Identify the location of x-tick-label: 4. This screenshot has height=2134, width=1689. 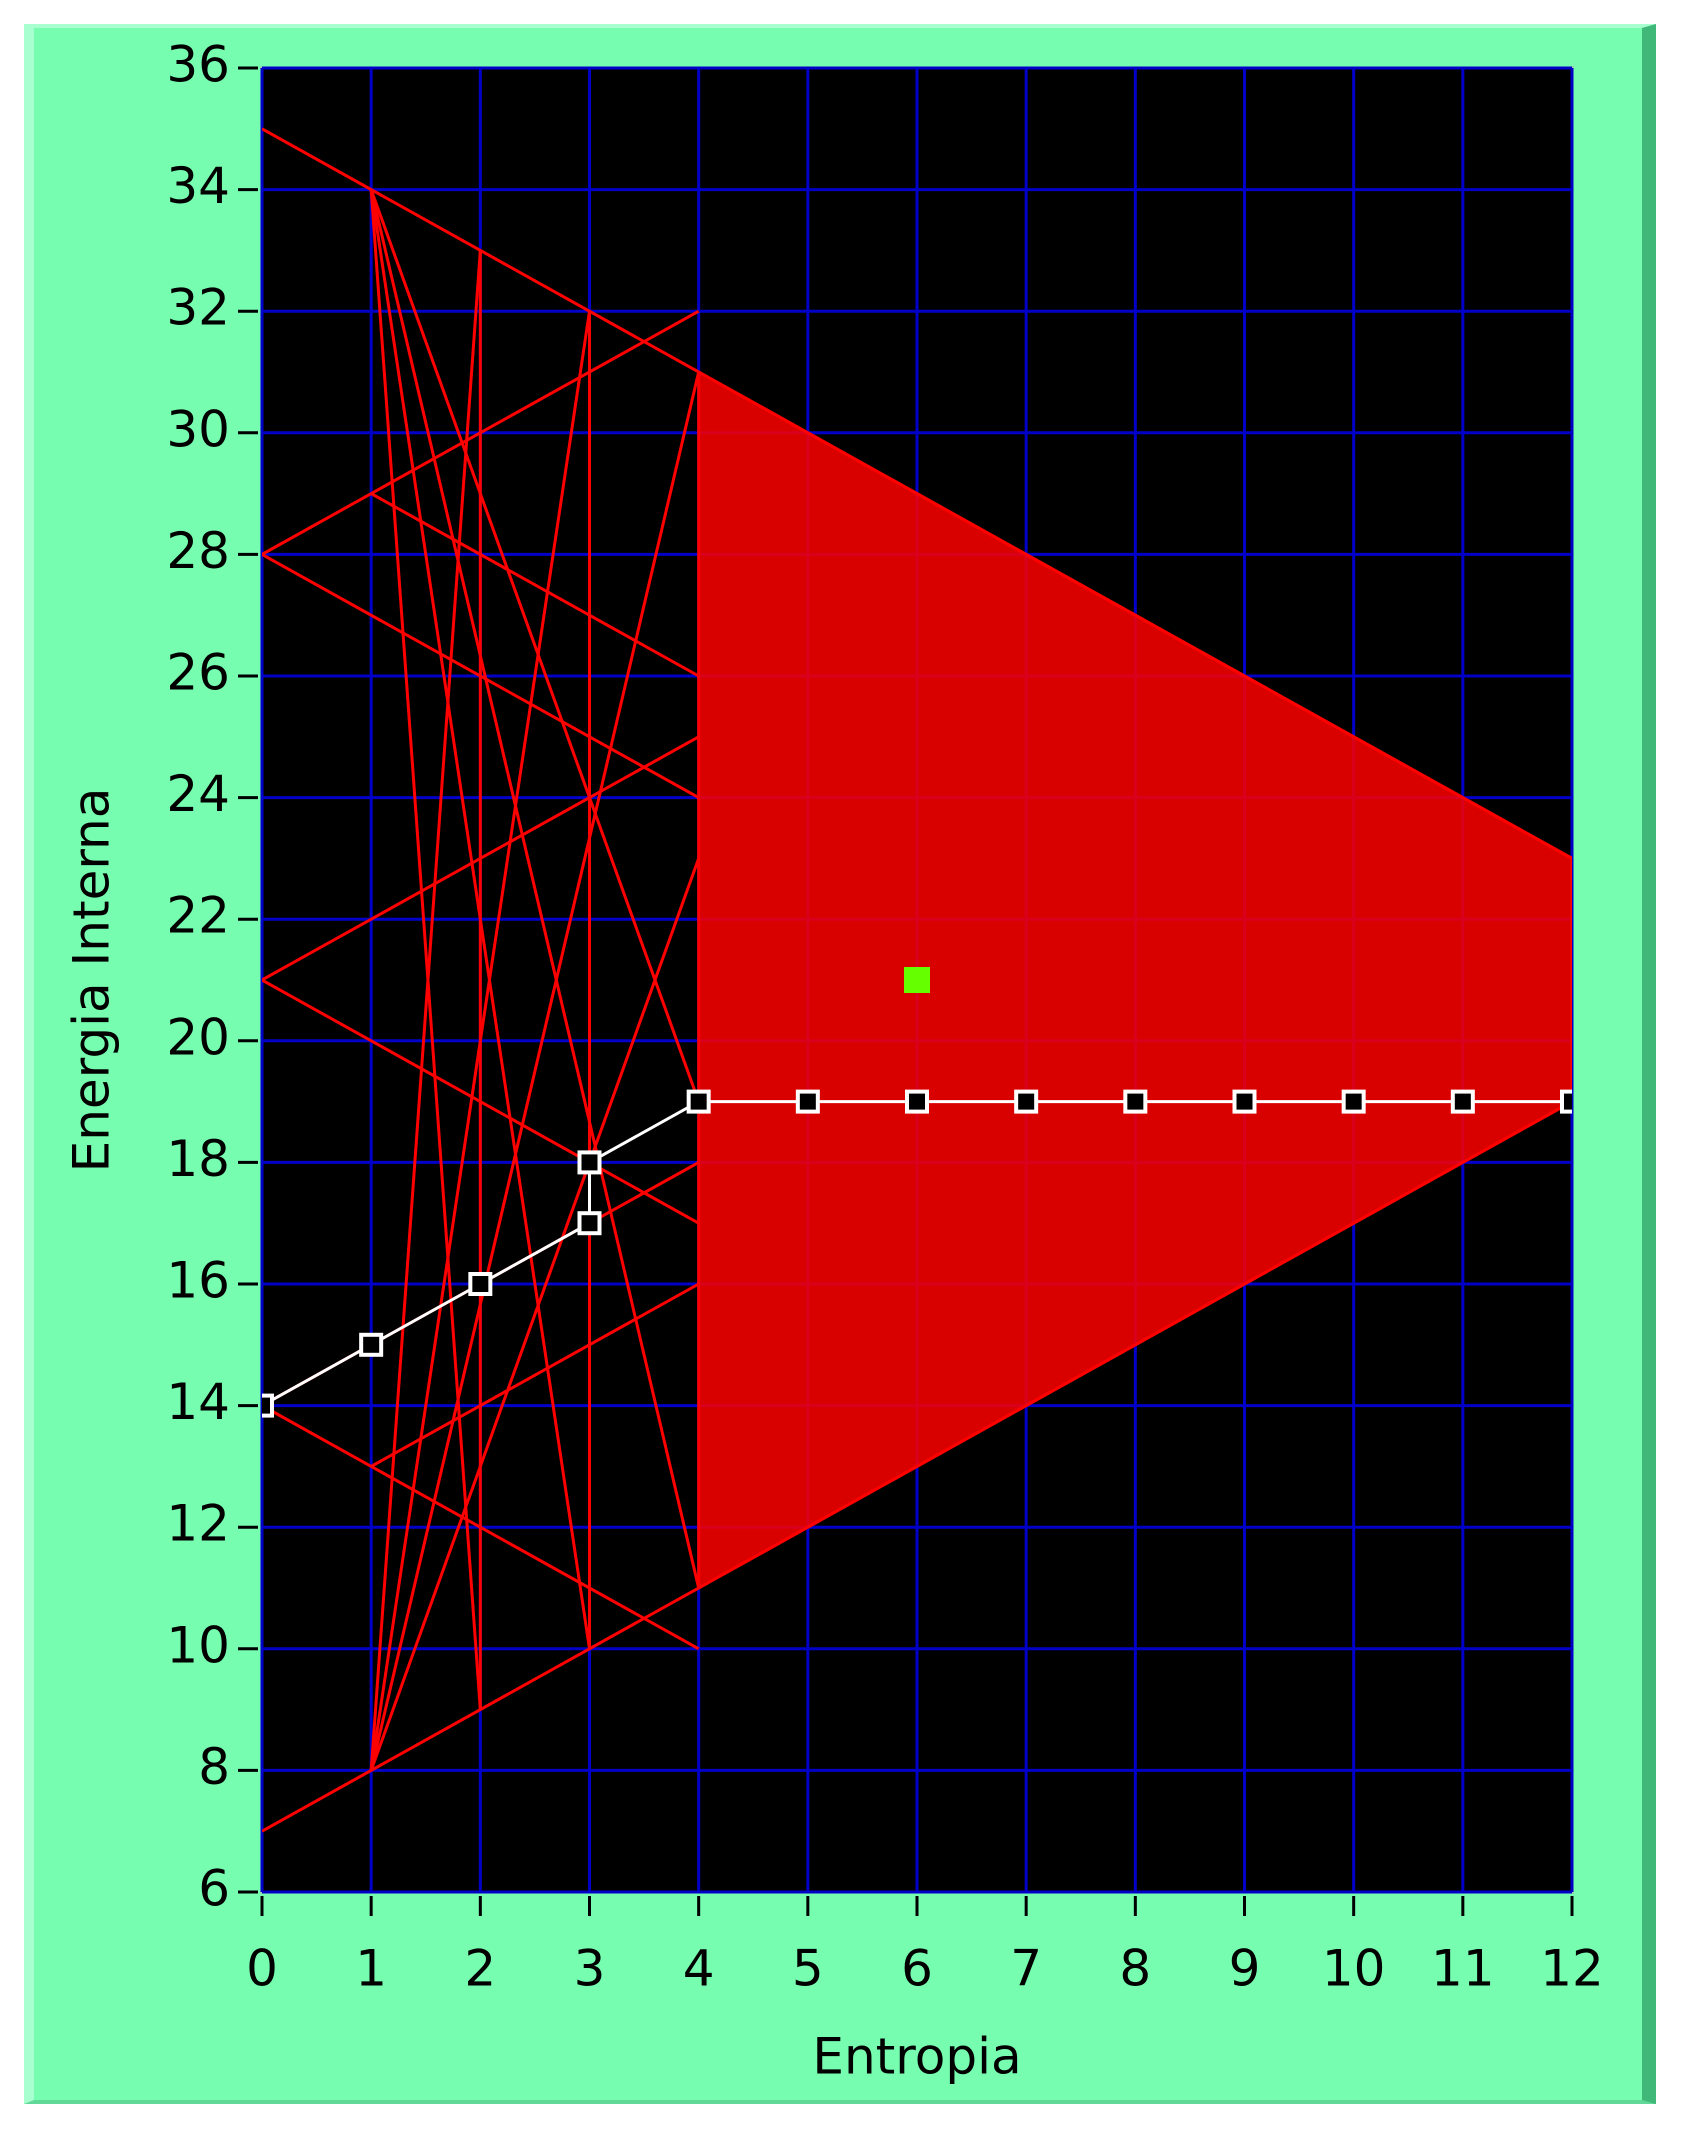
(699, 1969).